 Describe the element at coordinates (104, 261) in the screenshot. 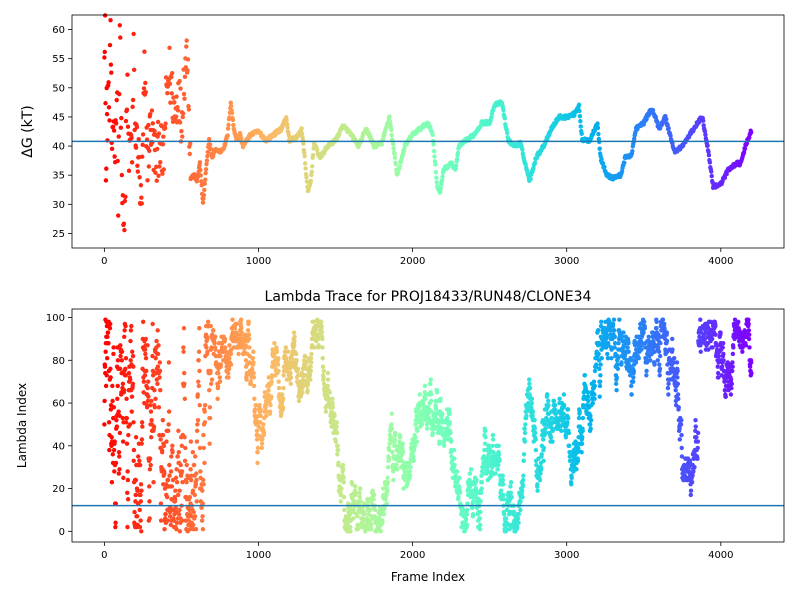

I see `p0-x-tick-label: 0` at that location.